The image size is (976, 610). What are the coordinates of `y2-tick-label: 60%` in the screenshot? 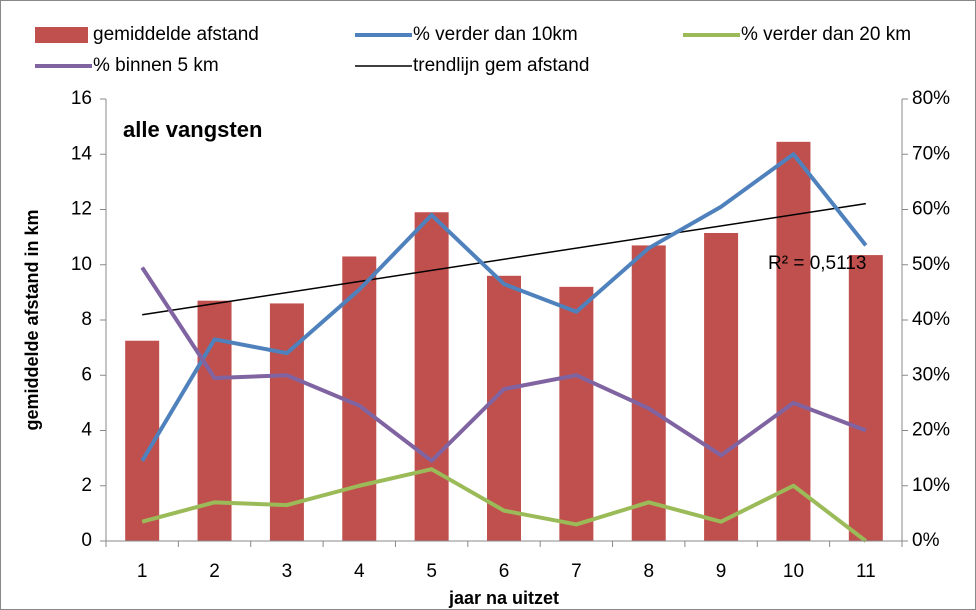 It's located at (931, 209).